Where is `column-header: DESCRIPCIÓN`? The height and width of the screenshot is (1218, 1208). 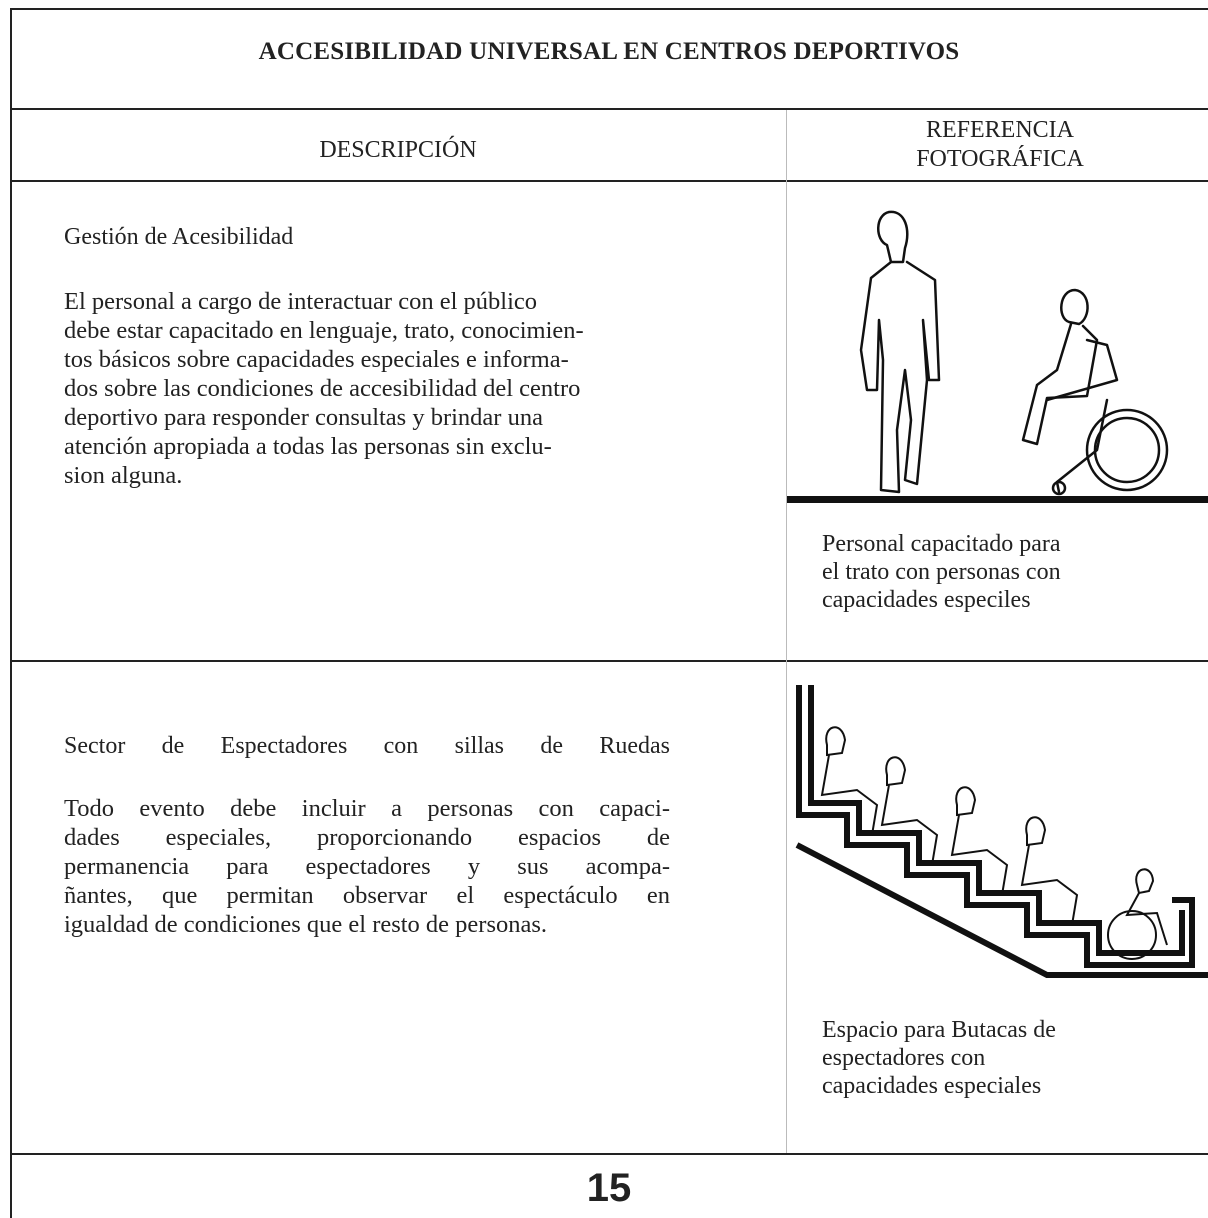
column-header: DESCRIPCIÓN is located at coordinates (398, 150).